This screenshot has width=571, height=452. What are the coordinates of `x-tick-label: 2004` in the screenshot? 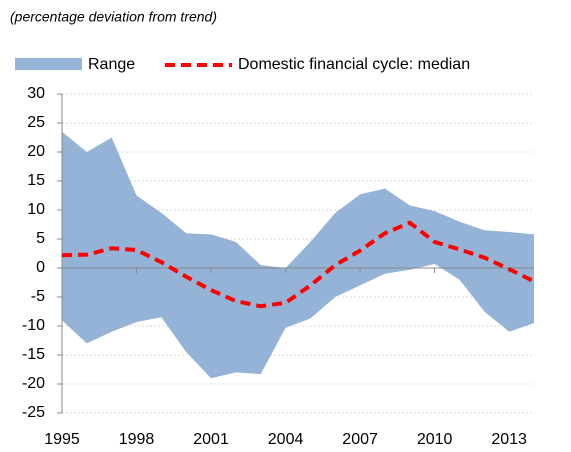 It's located at (286, 439).